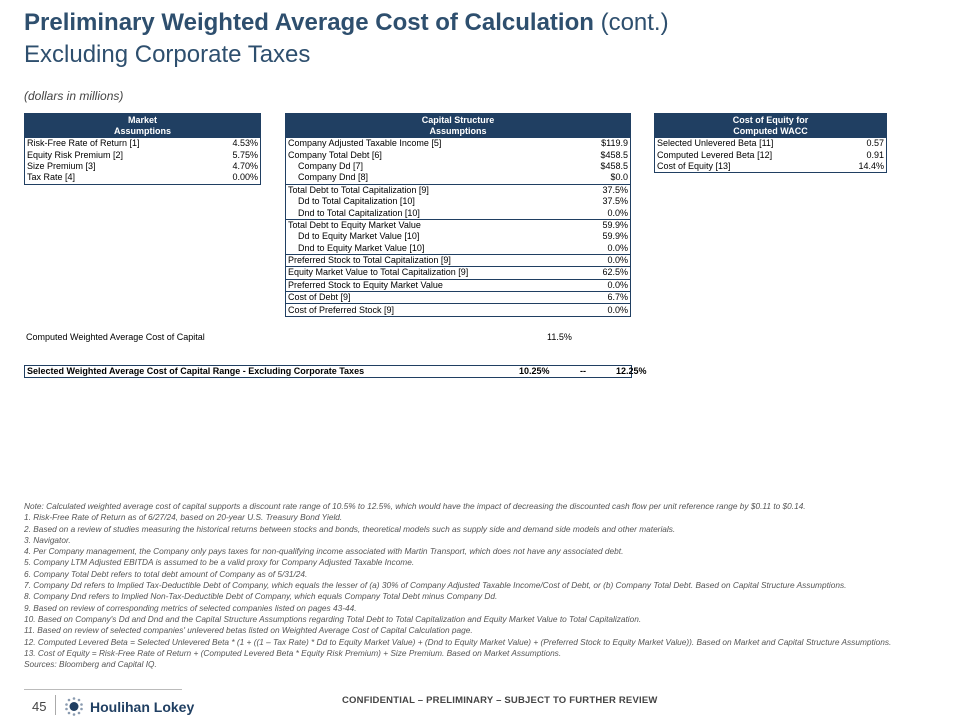  Describe the element at coordinates (359, 236) in the screenshot. I see `row-label: Dd to Equity Market Value [10]` at that location.